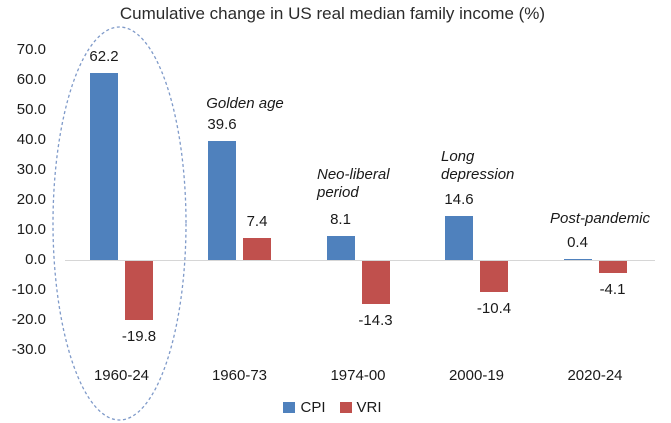  I want to click on y-axis-tick-label: 30.0, so click(31, 169).